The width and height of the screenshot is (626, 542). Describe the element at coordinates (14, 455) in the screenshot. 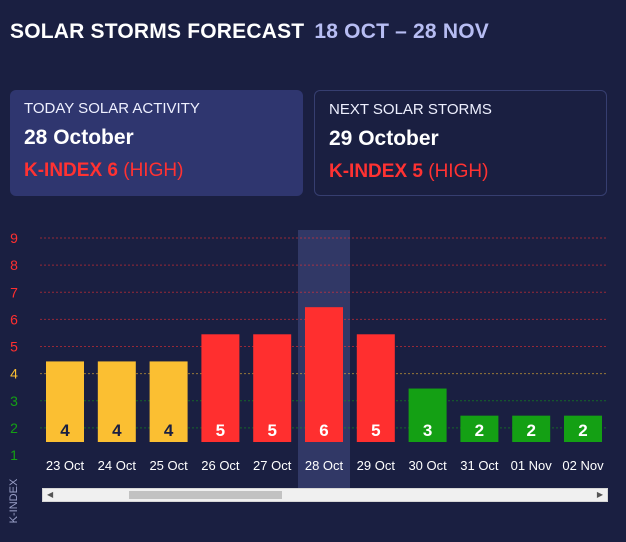

I see `y-tick-label: 1` at that location.